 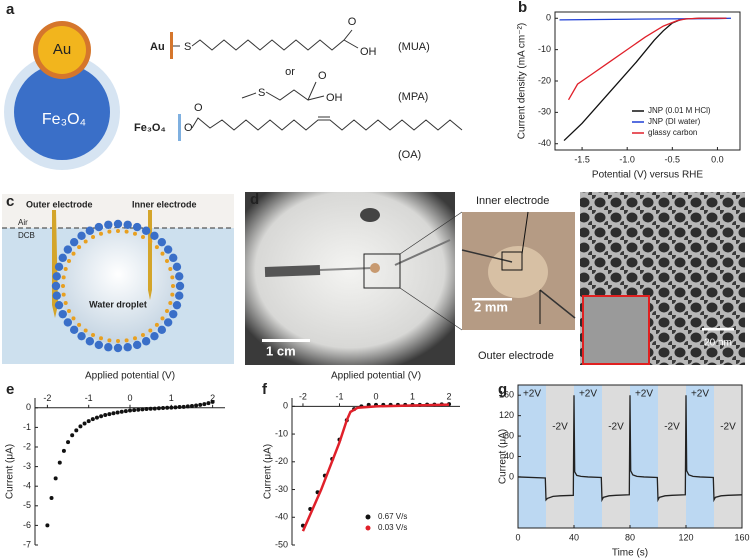 What do you see at coordinates (164, 204) in the screenshot?
I see `label: Inner electrode` at bounding box center [164, 204].